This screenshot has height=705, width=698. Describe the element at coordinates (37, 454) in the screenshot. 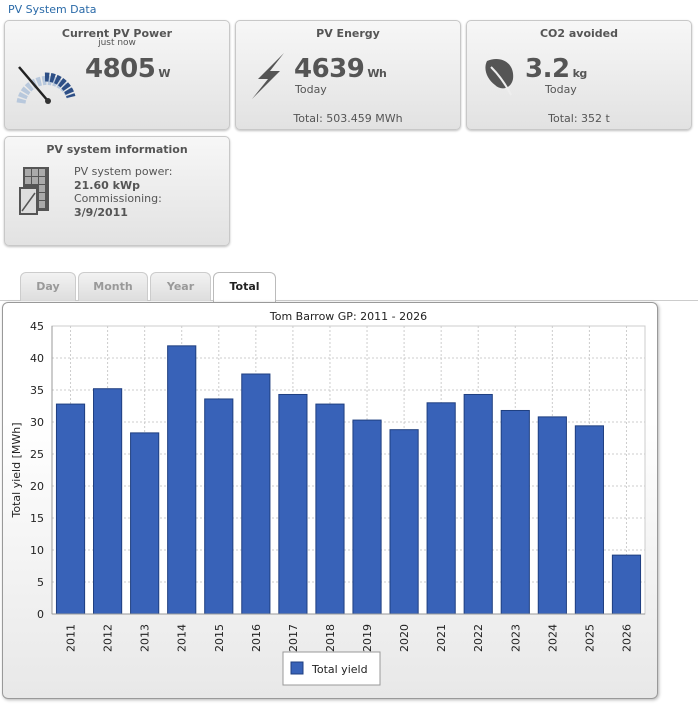

I see `y-tick-label: 25` at that location.